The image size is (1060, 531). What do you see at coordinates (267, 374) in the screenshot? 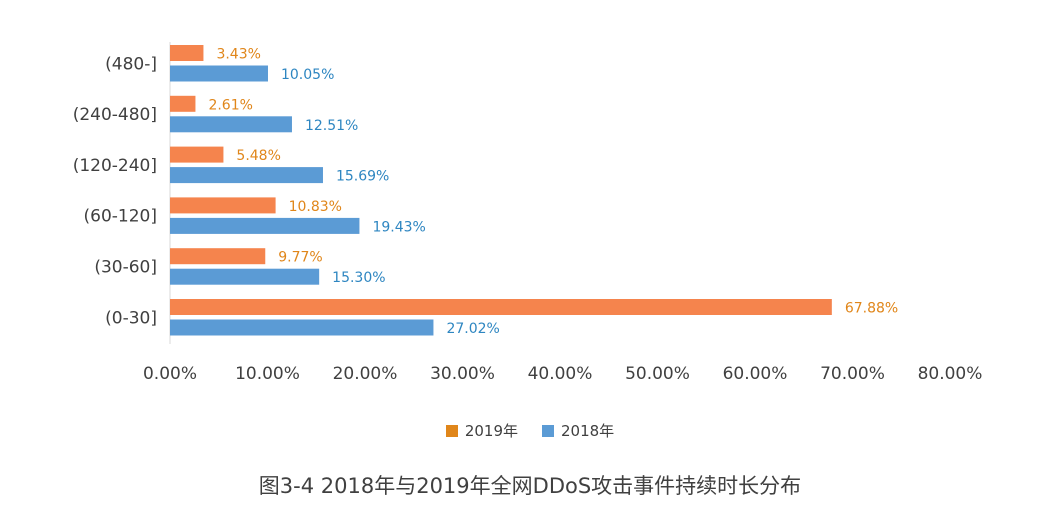
I see `x-tick-label: 10.00%` at bounding box center [267, 374].